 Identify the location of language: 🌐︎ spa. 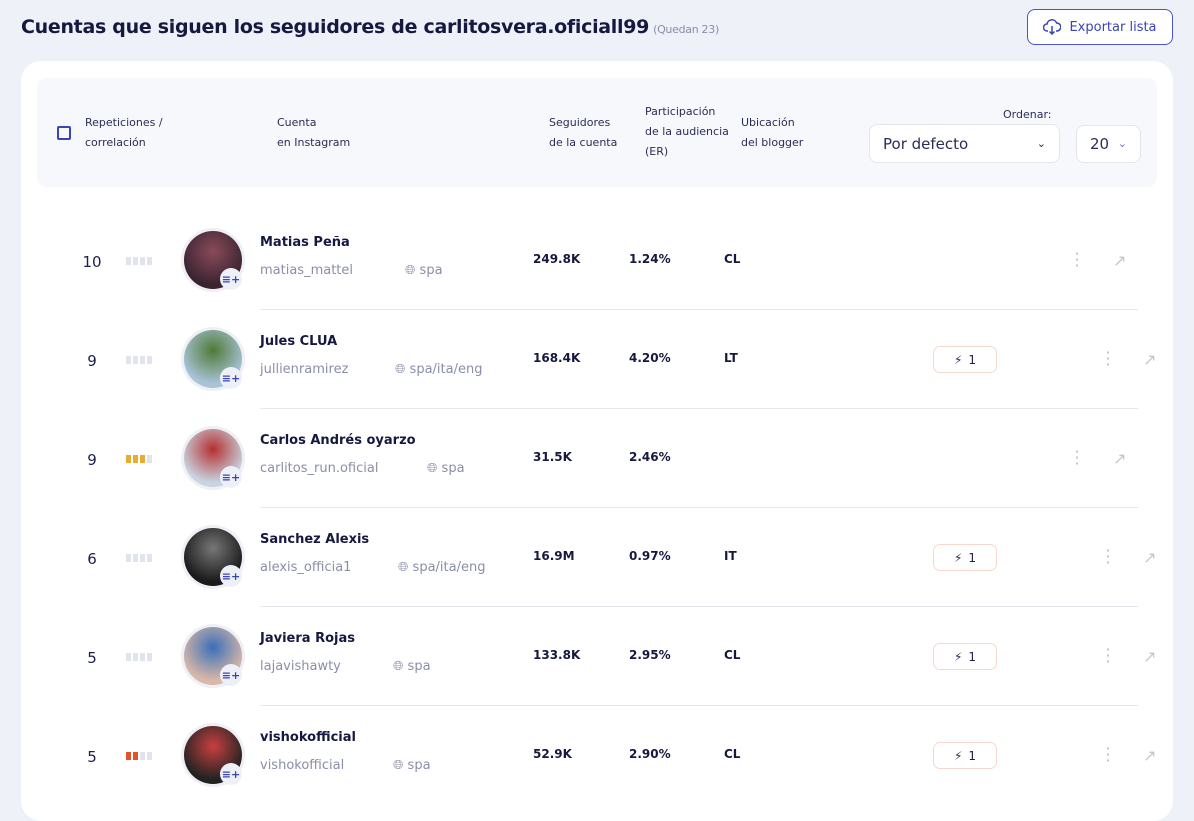
(446, 468).